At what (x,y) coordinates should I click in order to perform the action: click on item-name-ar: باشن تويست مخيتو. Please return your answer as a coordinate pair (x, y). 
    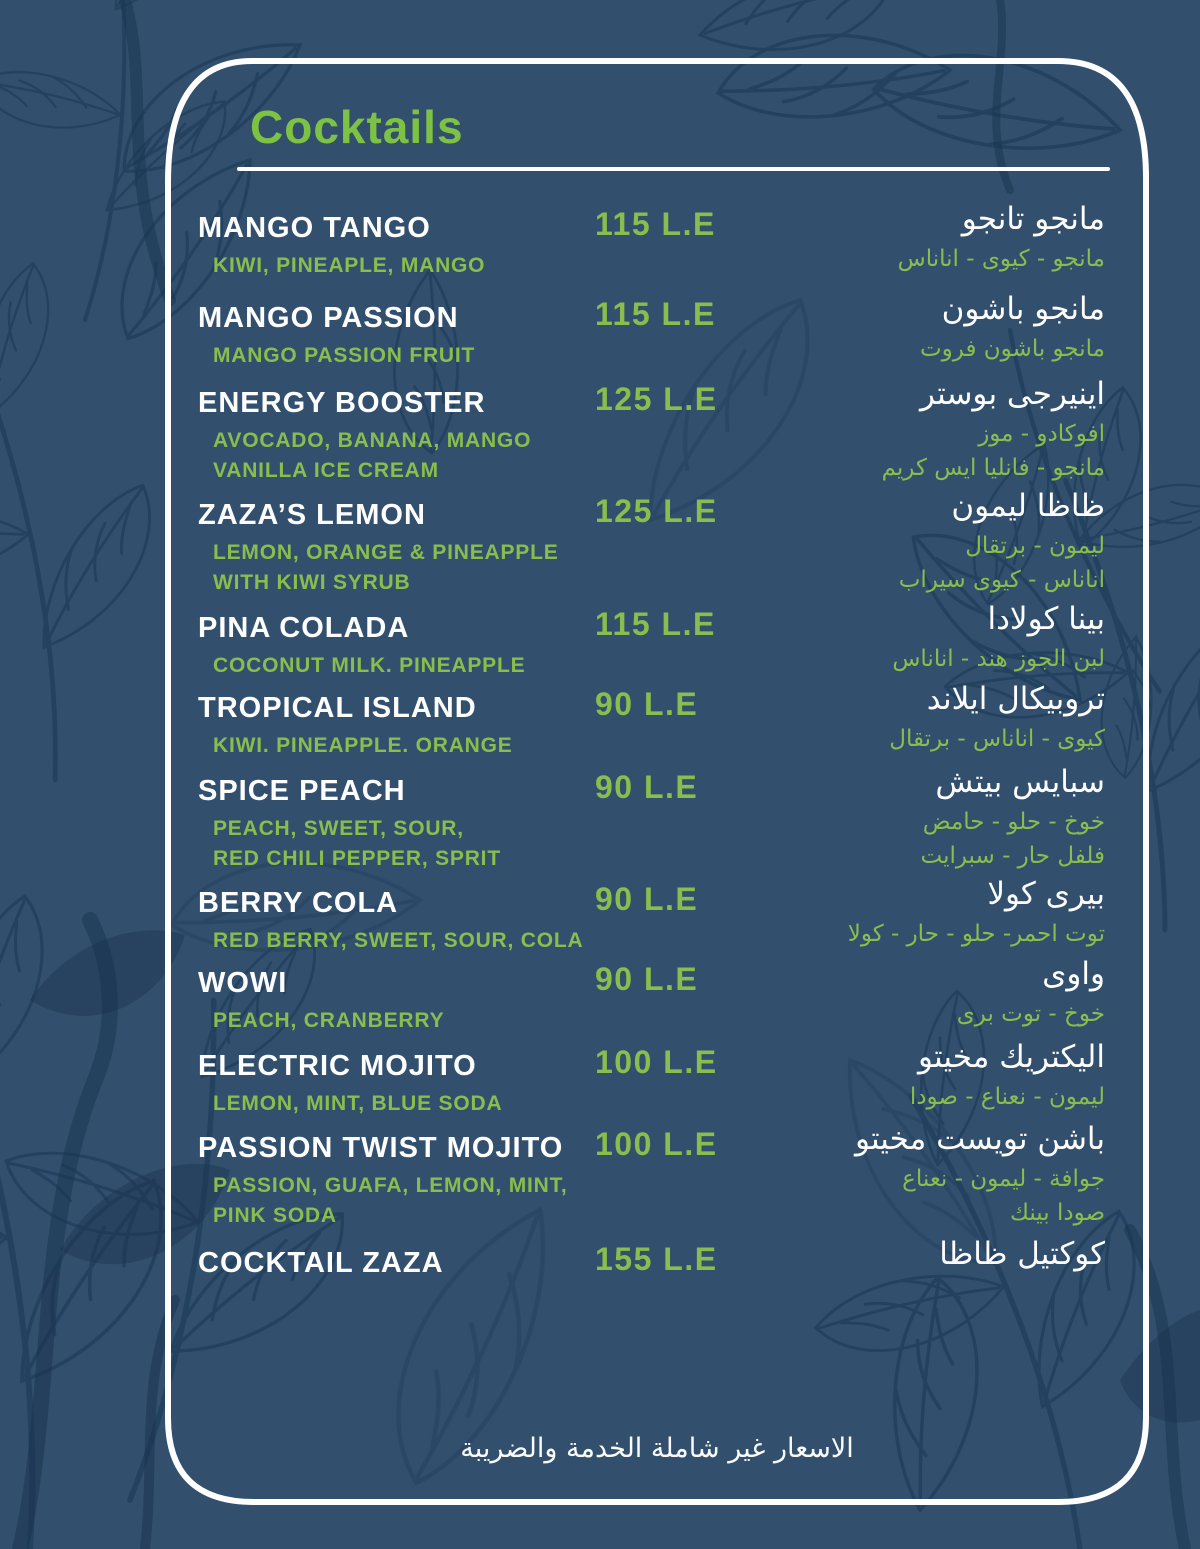
    Looking at the image, I should click on (979, 1139).